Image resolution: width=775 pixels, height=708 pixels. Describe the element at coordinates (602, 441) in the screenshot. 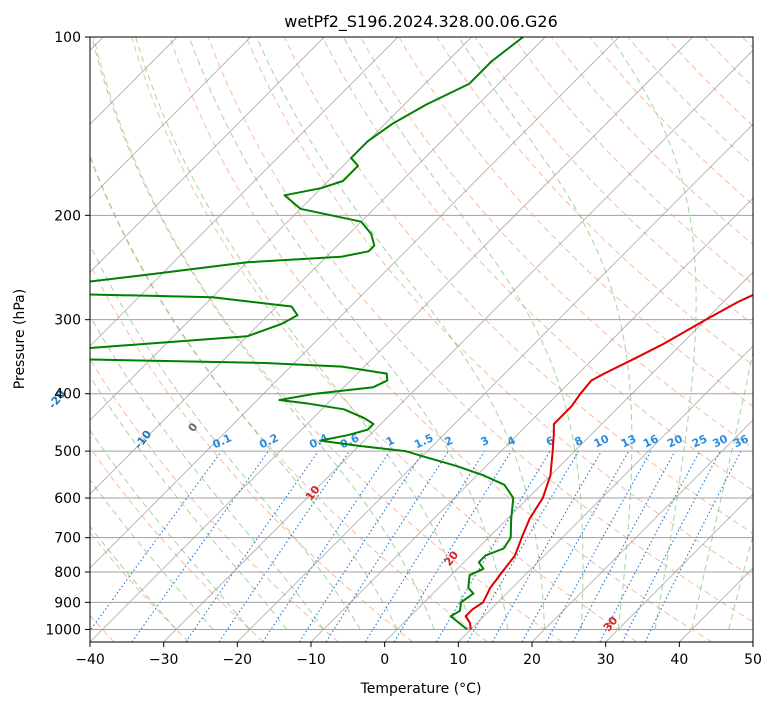

I see `mixing-ratio-label: 10` at that location.